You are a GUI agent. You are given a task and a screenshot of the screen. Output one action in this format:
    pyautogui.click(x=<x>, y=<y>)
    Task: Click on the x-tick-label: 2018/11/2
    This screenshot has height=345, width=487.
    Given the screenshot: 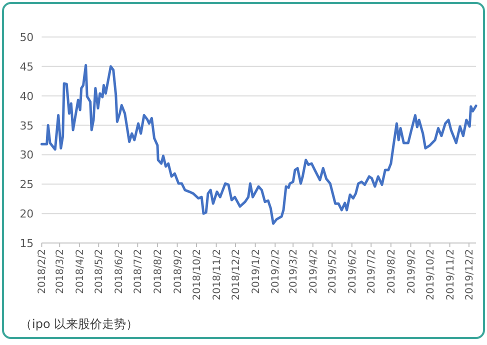 What is the action you would take?
    pyautogui.click(x=217, y=274)
    